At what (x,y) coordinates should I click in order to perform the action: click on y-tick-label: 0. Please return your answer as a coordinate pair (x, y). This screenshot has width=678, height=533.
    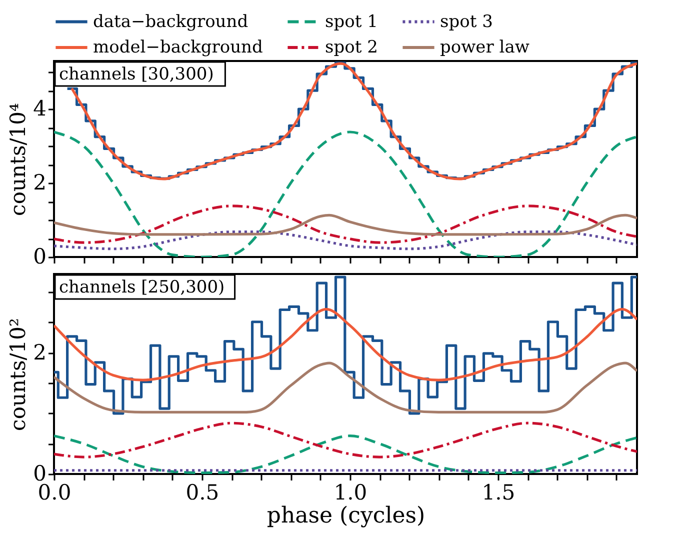
    Looking at the image, I should click on (39, 256).